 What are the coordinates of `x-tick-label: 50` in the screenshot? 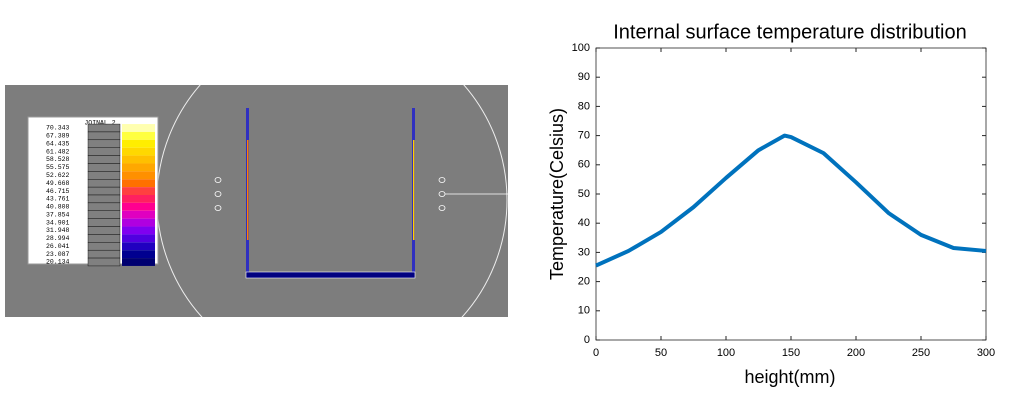 It's located at (661, 353).